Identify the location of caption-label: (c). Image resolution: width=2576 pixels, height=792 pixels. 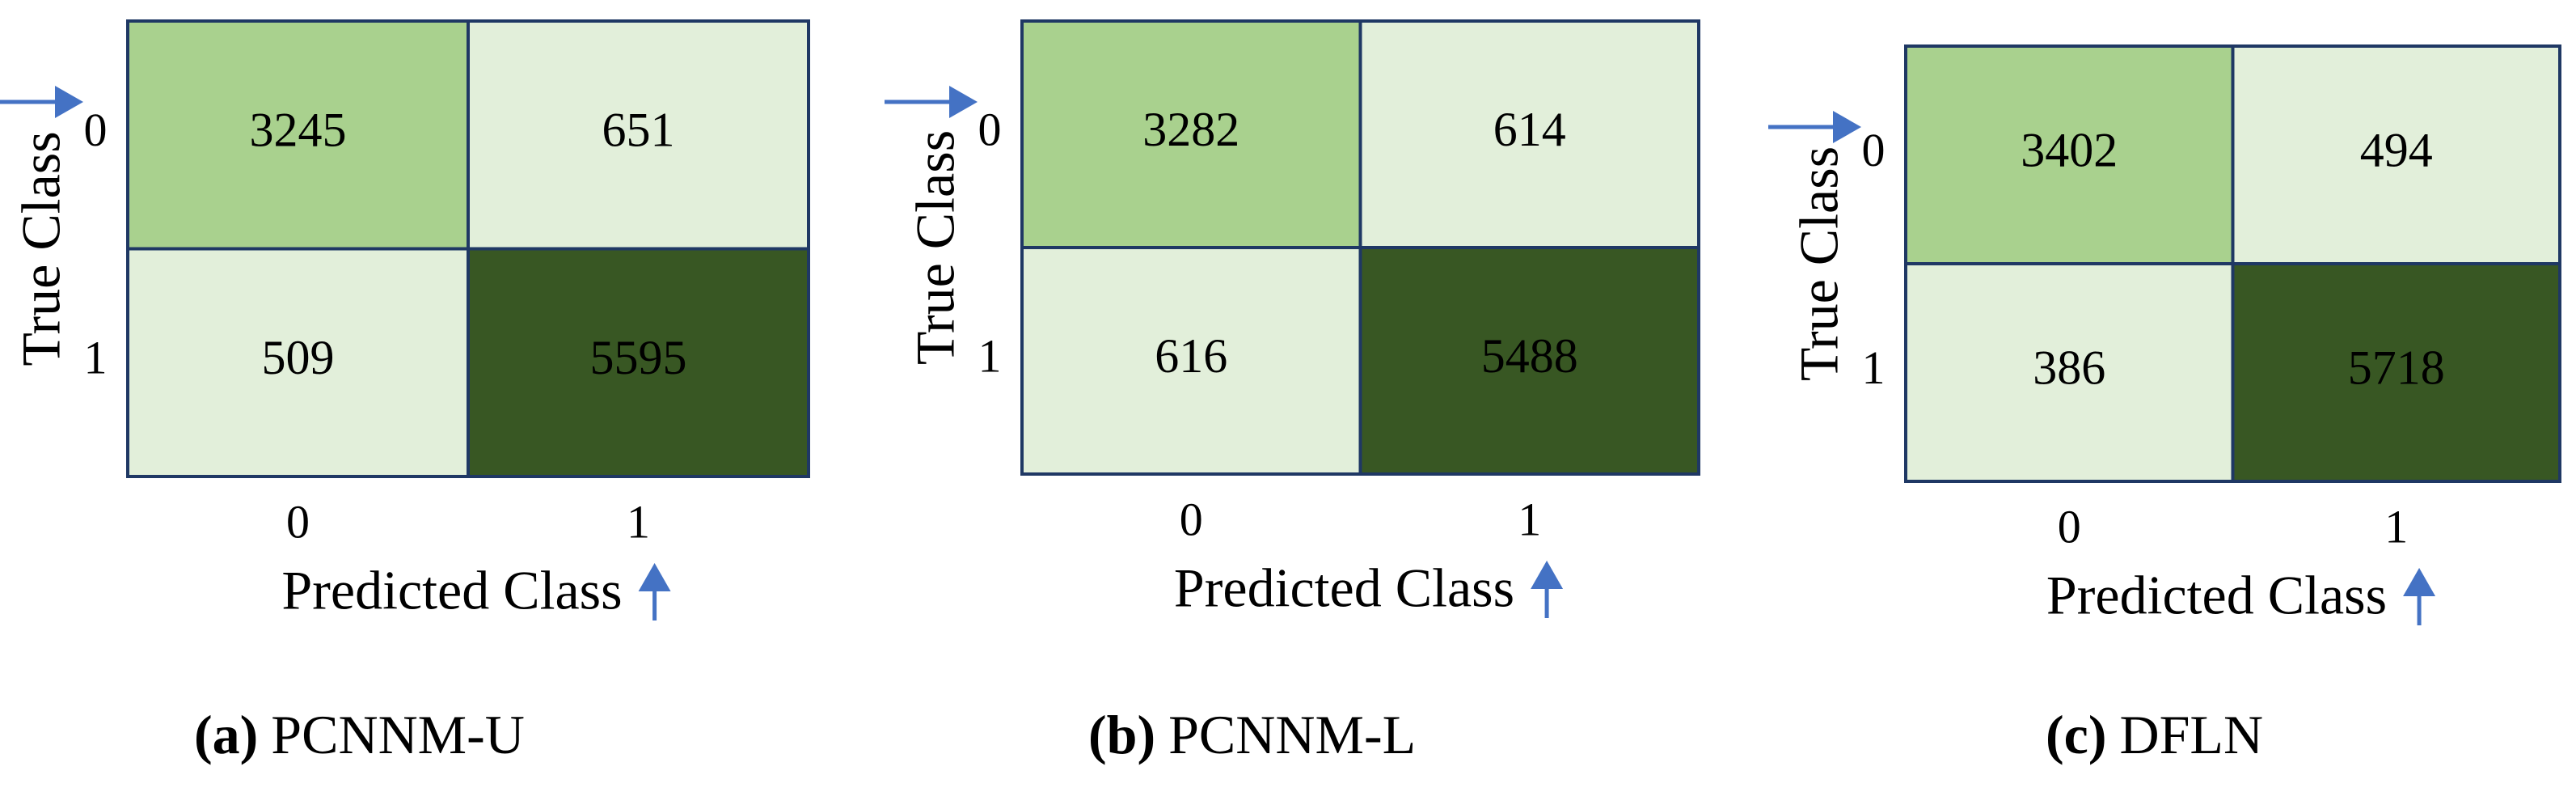
(2076, 734).